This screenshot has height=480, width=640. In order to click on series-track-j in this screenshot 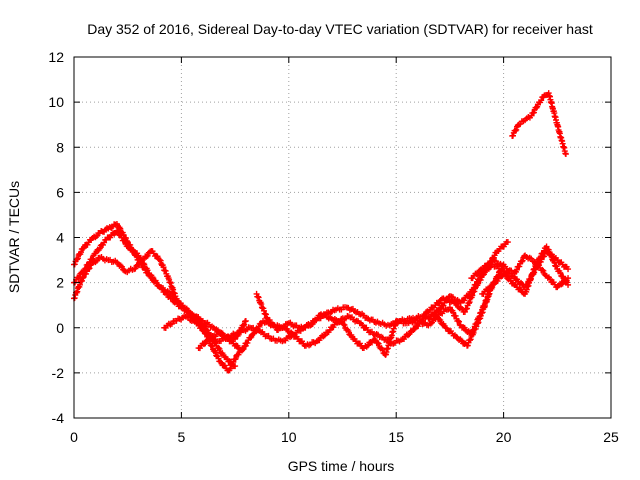, I will do `click(539, 124)`.